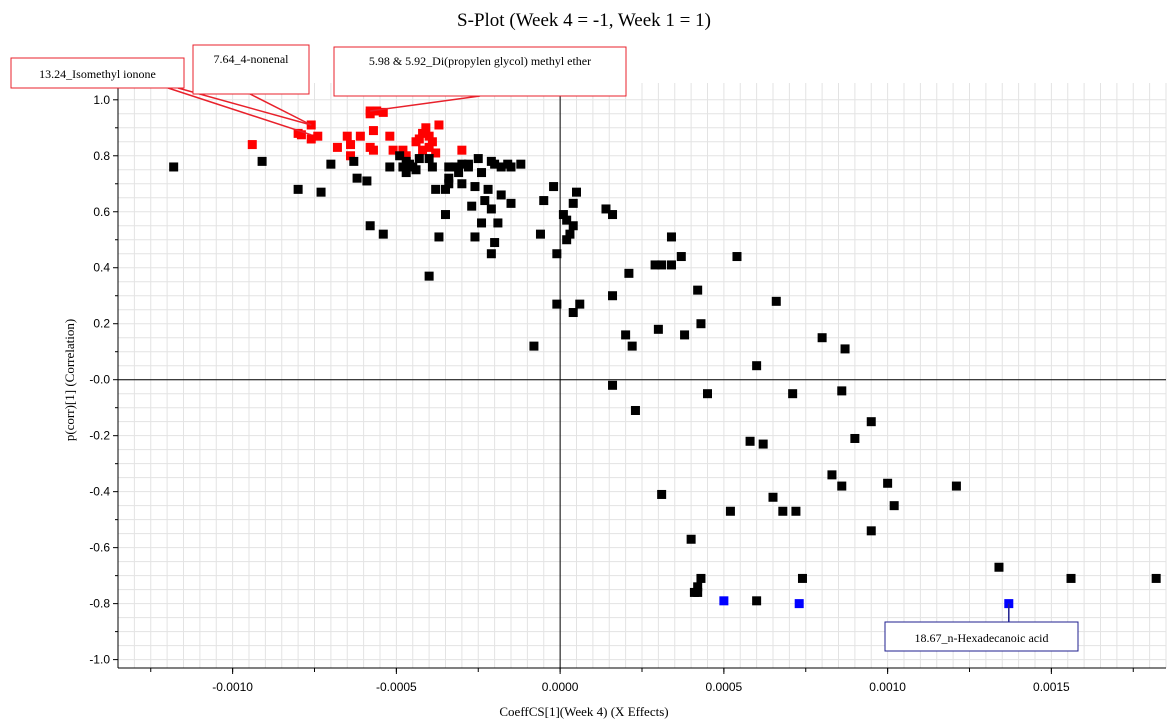 The width and height of the screenshot is (1168, 720). What do you see at coordinates (724, 687) in the screenshot?
I see `x-tick-label: 0.0005` at bounding box center [724, 687].